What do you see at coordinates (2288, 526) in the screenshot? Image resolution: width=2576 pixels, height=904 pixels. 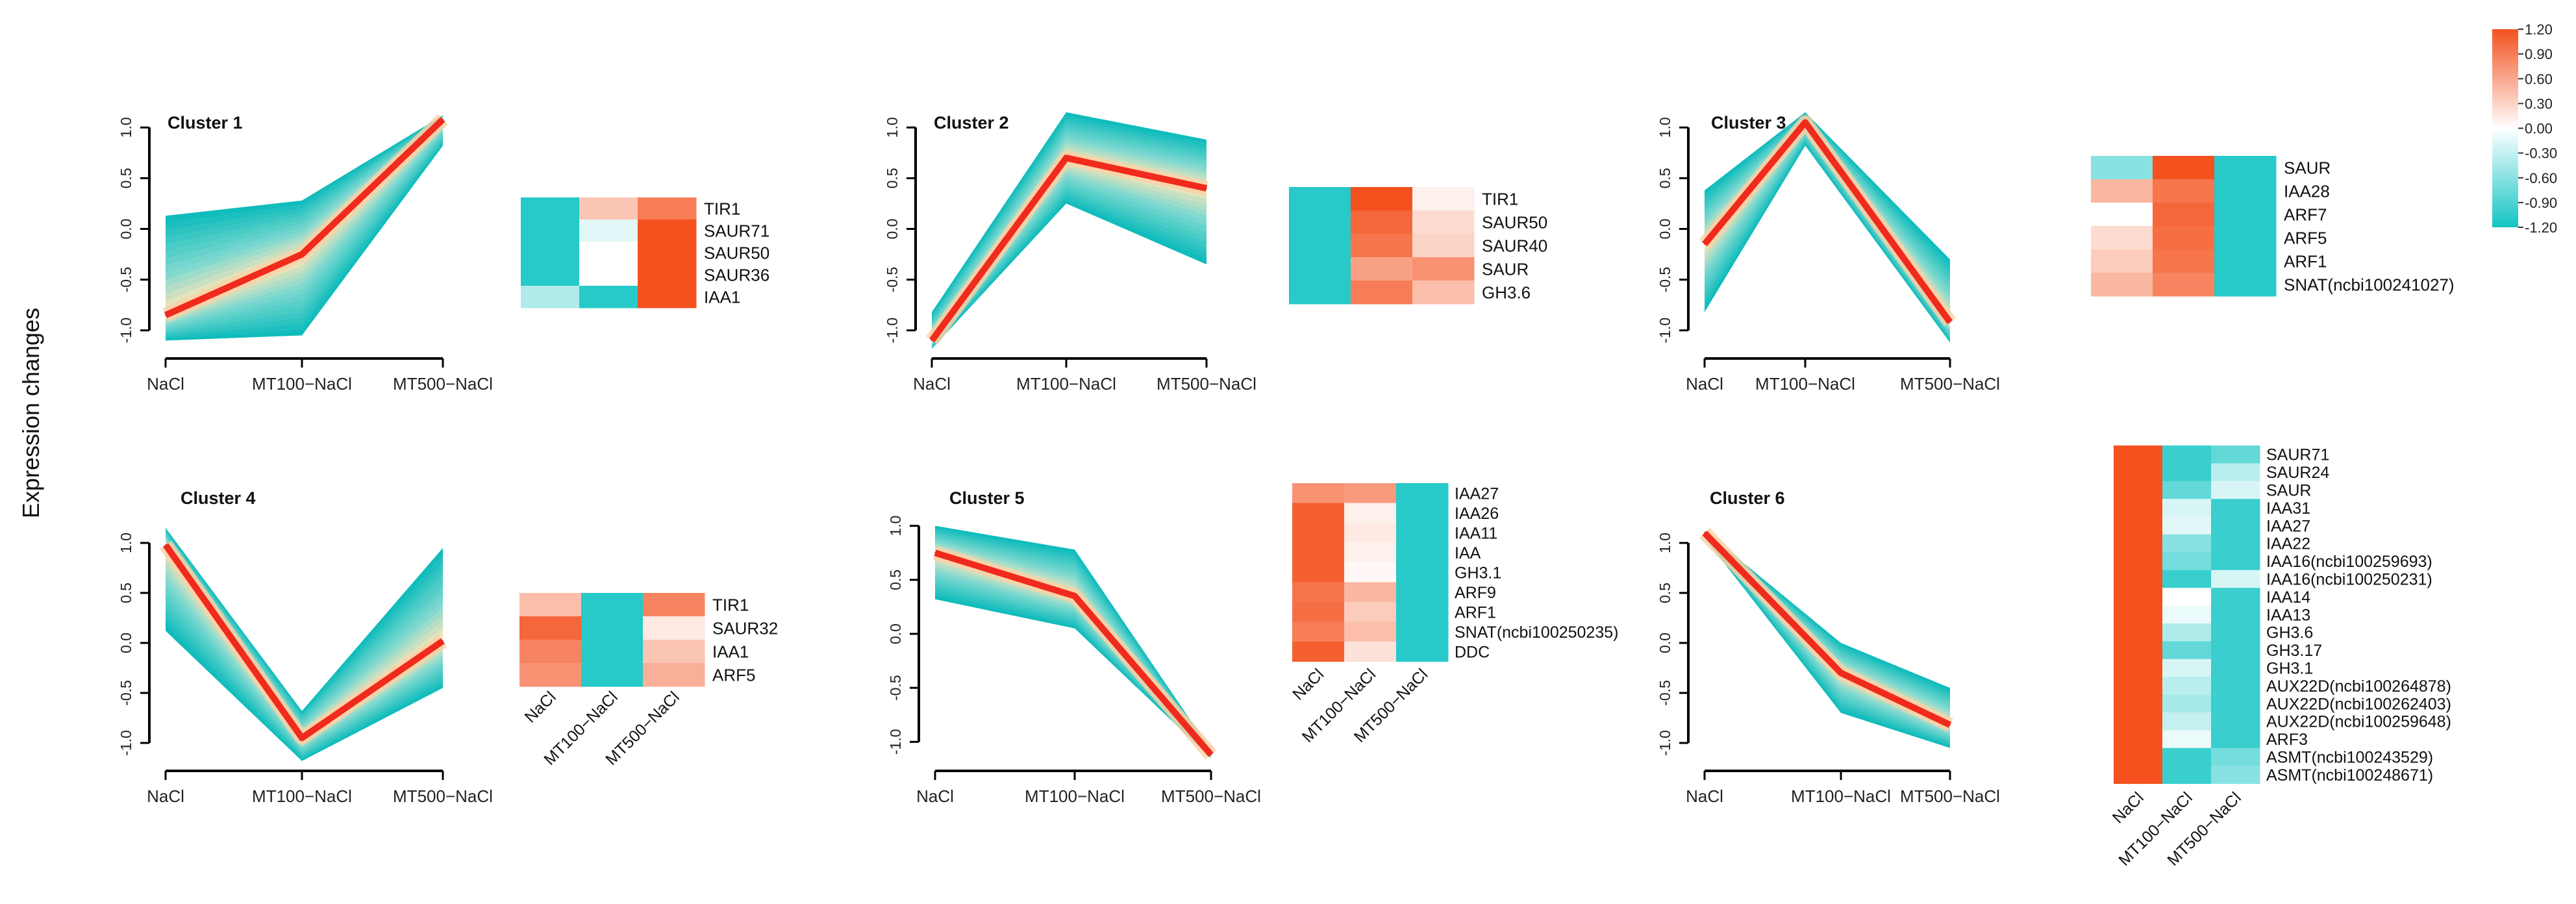 I see `heatmap-row-label: IAA27` at bounding box center [2288, 526].